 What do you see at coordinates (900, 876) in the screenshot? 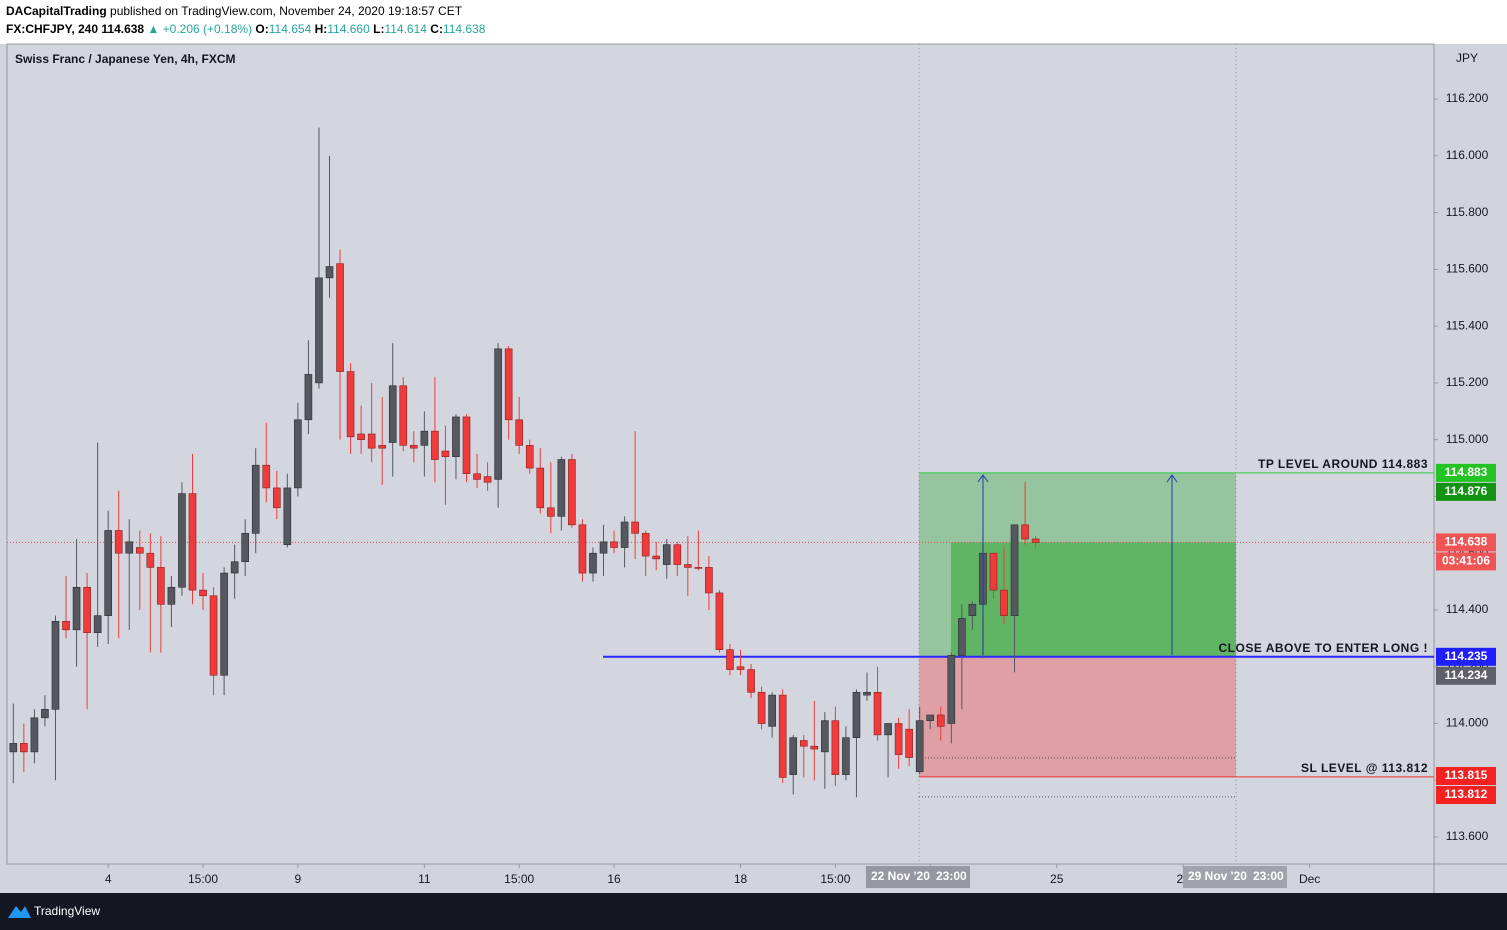
I see `range-date: 22 Nov '20` at bounding box center [900, 876].